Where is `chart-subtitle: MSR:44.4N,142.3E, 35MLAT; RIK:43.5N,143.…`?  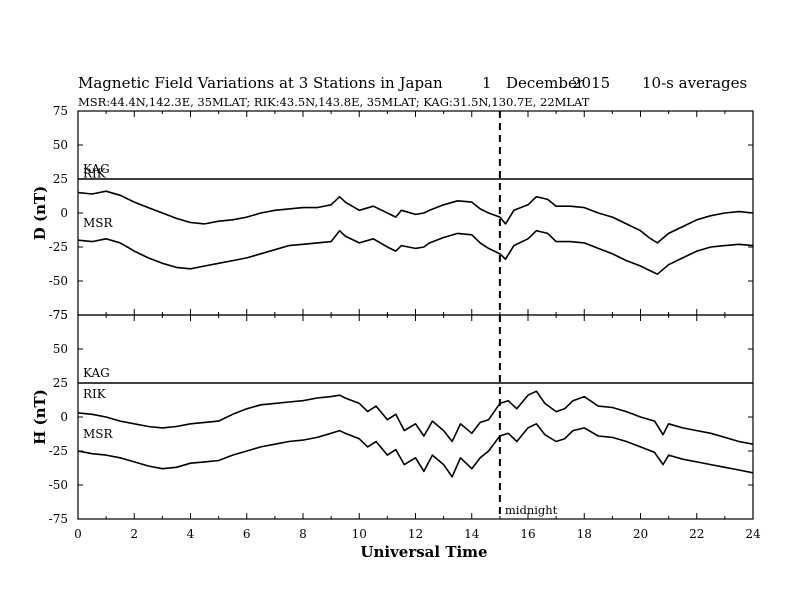 chart-subtitle: MSR:44.4N,142.3E, 35MLAT; RIK:43.5N,143.… is located at coordinates (334, 102).